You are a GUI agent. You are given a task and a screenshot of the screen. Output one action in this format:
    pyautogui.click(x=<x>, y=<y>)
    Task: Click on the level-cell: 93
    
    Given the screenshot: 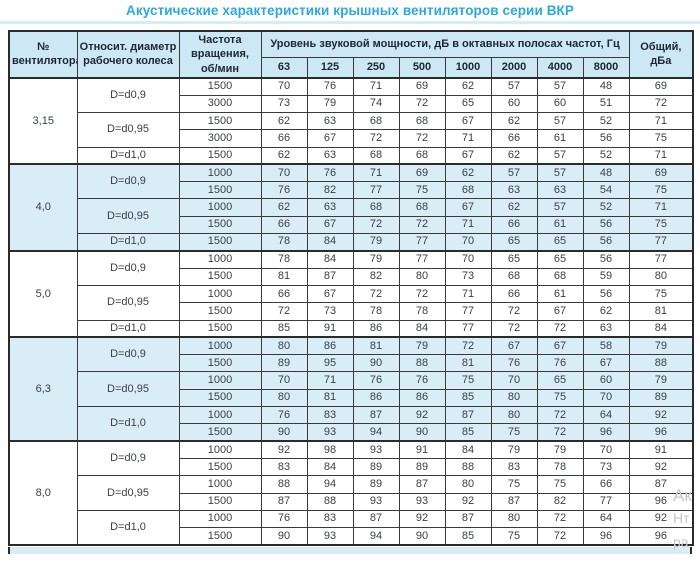 What is the action you would take?
    pyautogui.click(x=422, y=501)
    